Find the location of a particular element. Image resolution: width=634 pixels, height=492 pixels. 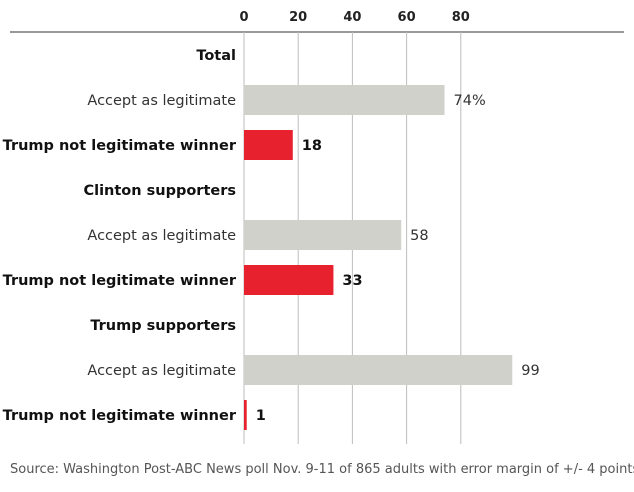

data-label: 33 is located at coordinates (352, 281).